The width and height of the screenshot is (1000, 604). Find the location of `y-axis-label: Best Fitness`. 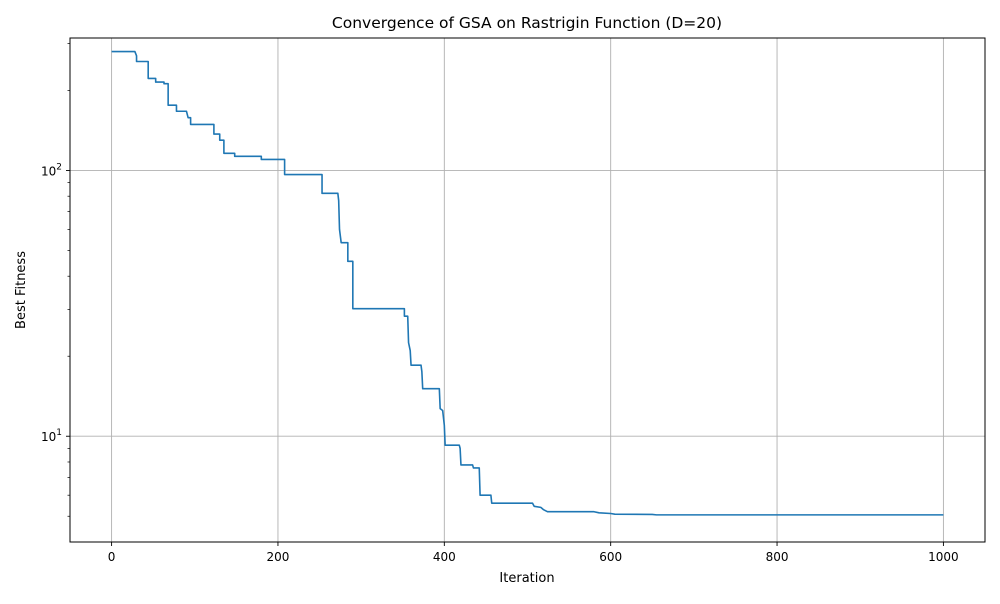

y-axis-label: Best Fitness is located at coordinates (21, 290).